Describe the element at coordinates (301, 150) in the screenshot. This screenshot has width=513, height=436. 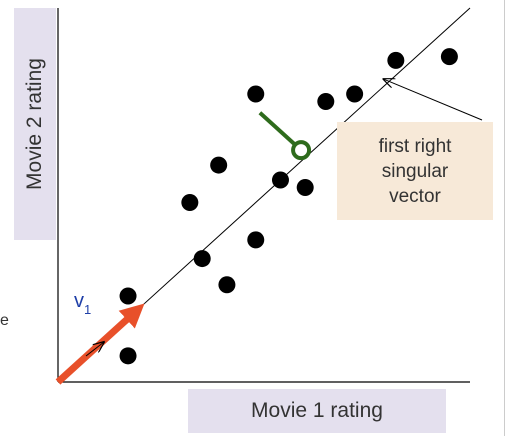
I see `projected-point` at that location.